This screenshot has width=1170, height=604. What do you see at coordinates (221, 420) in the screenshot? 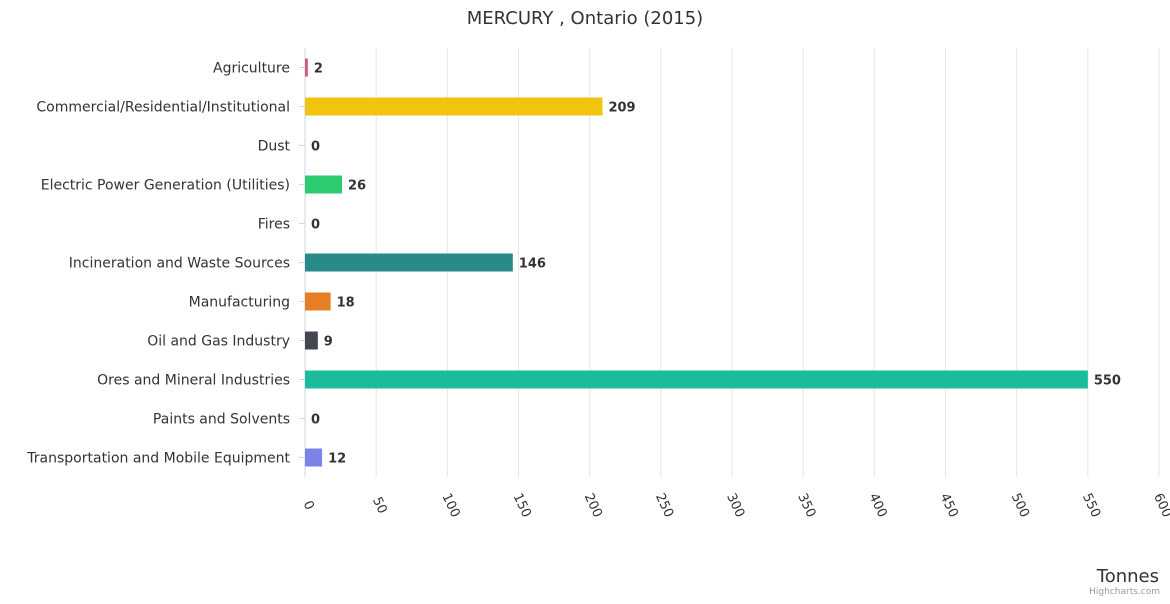
I see `category-label: Paints and Solvents` at bounding box center [221, 420].